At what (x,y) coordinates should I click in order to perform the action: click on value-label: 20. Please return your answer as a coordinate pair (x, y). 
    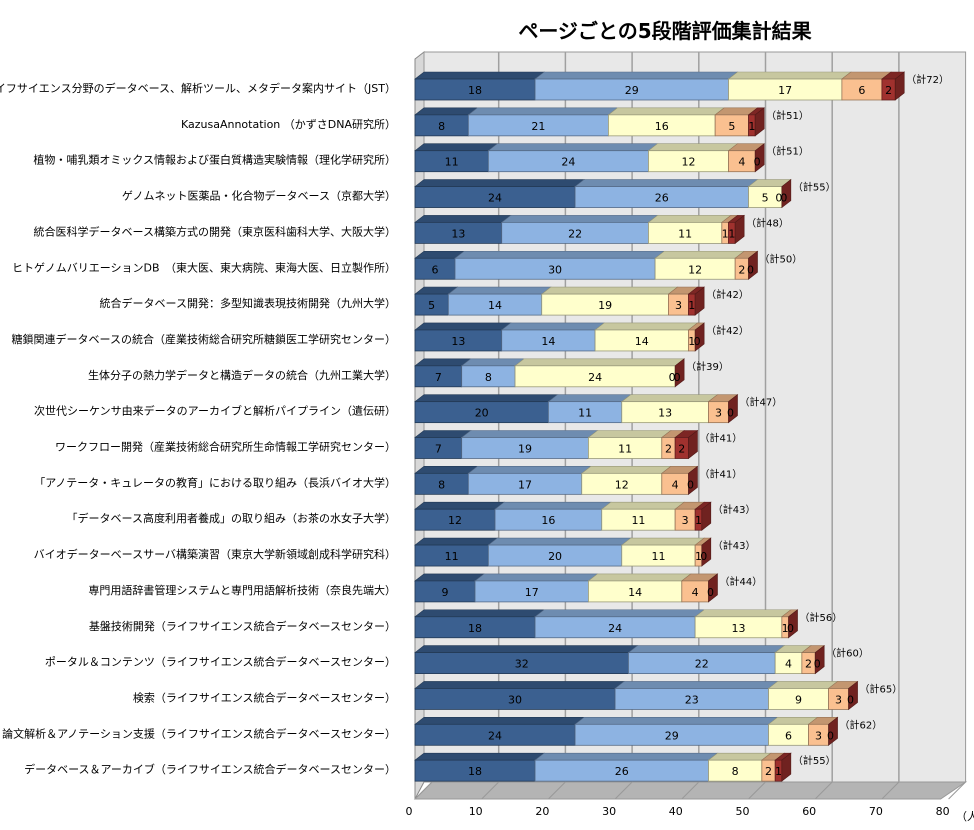
    Looking at the image, I should click on (482, 413).